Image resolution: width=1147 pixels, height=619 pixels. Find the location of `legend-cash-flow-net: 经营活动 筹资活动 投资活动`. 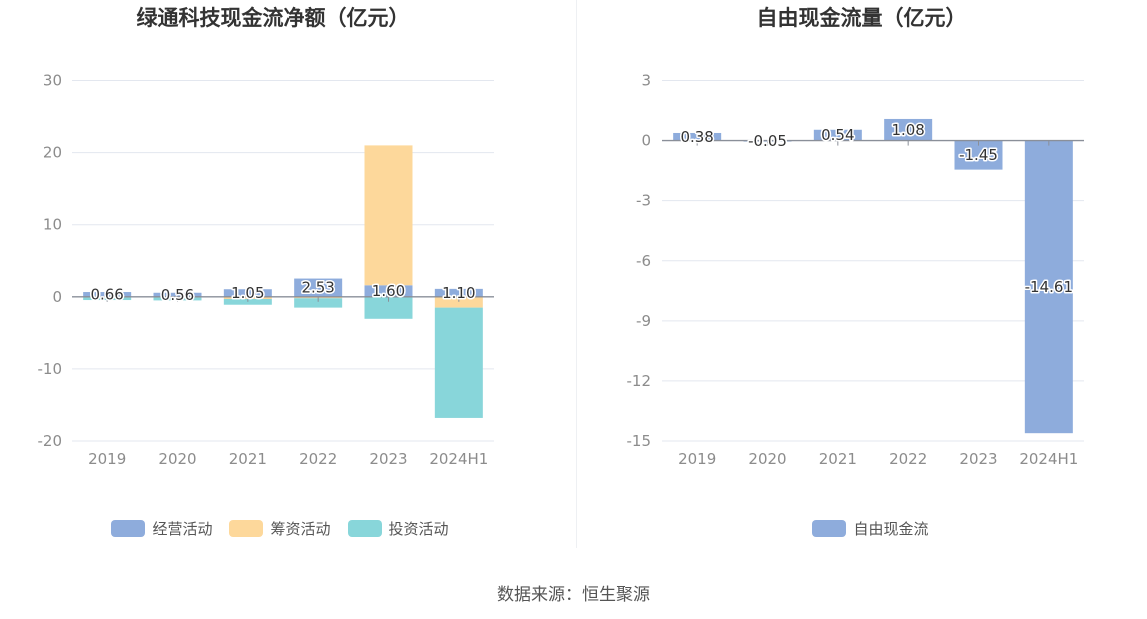

legend-cash-flow-net: 经营活动 筹资活动 投资活动 is located at coordinates (280, 528).